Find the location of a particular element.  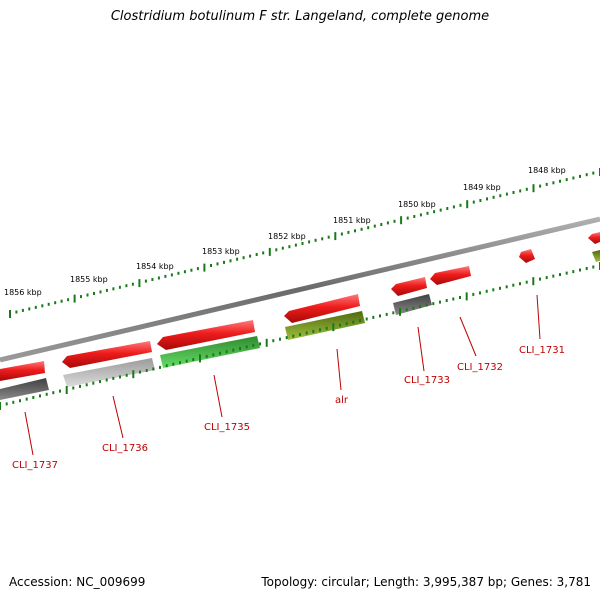

gene-label: CLI_1731 is located at coordinates (542, 350).